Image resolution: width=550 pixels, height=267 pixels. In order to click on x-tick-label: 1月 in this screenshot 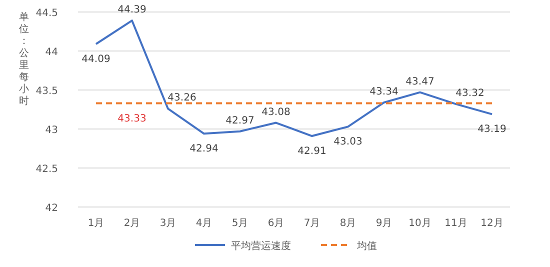, I will do `click(96, 223)`.